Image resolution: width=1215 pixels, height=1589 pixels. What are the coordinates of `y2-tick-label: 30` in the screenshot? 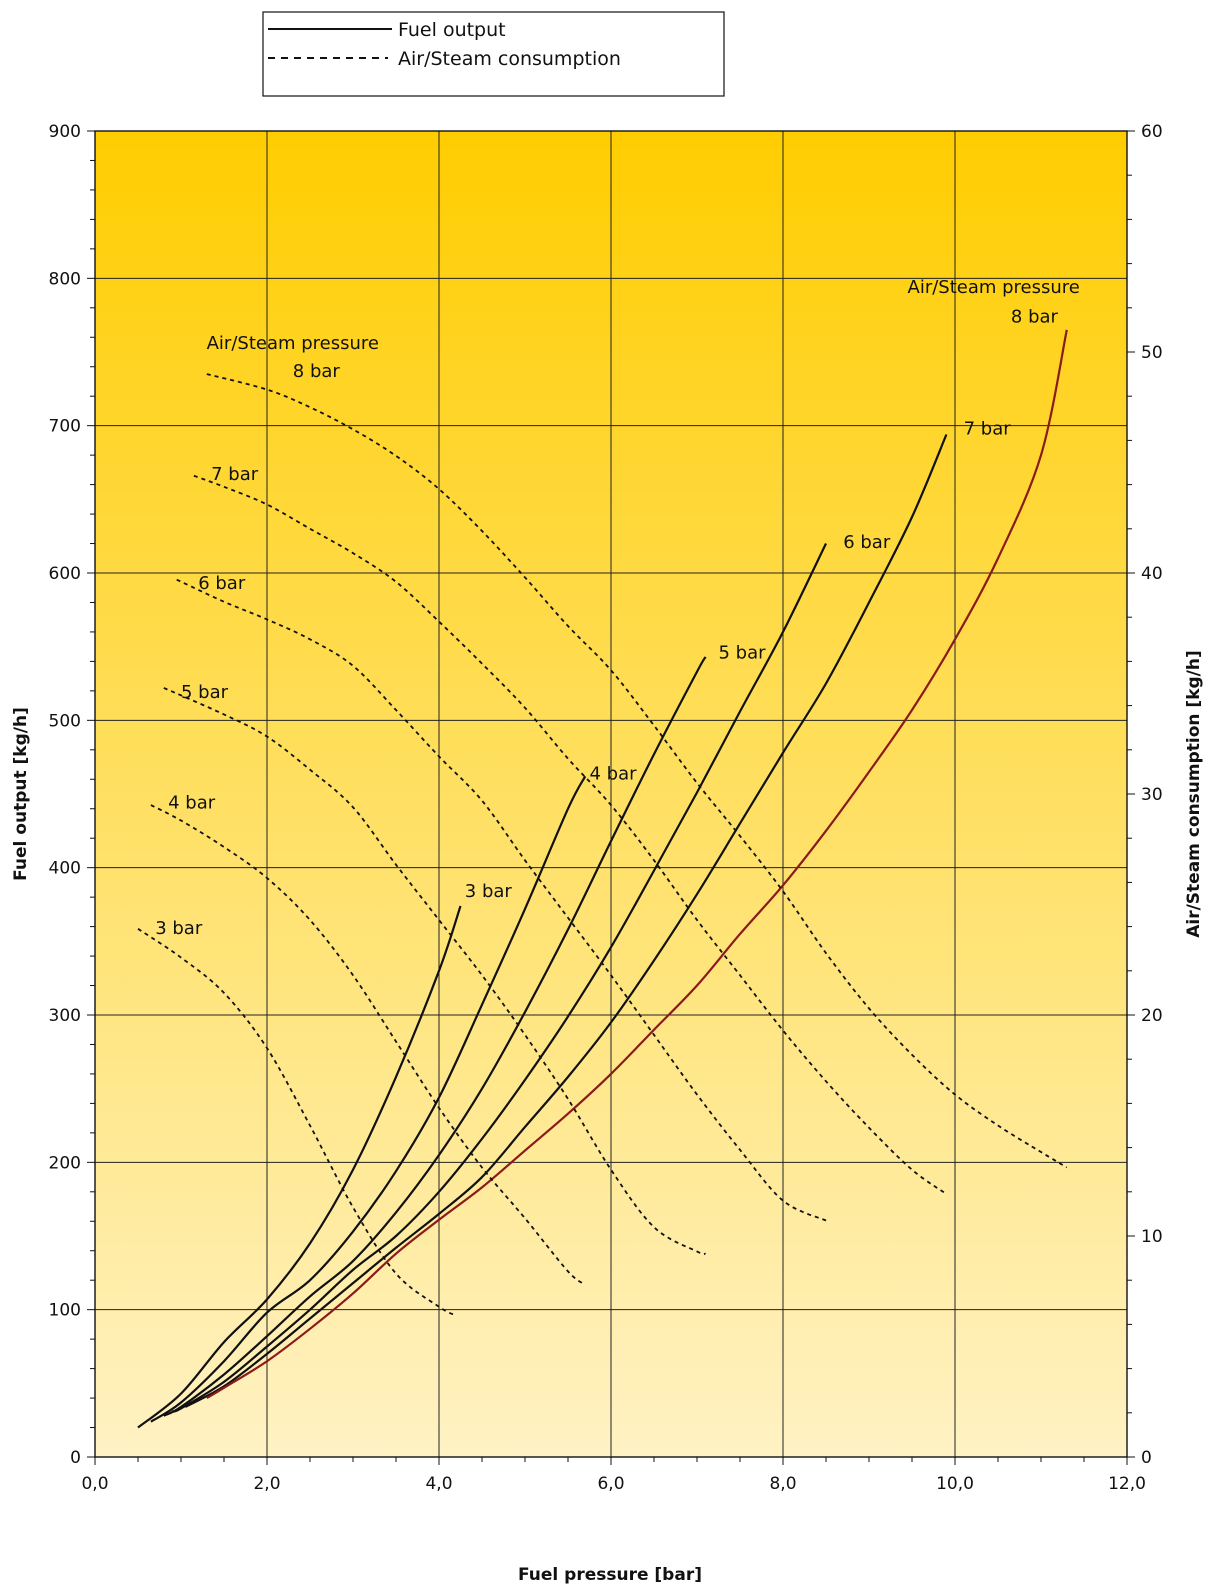 It's located at (1152, 795).